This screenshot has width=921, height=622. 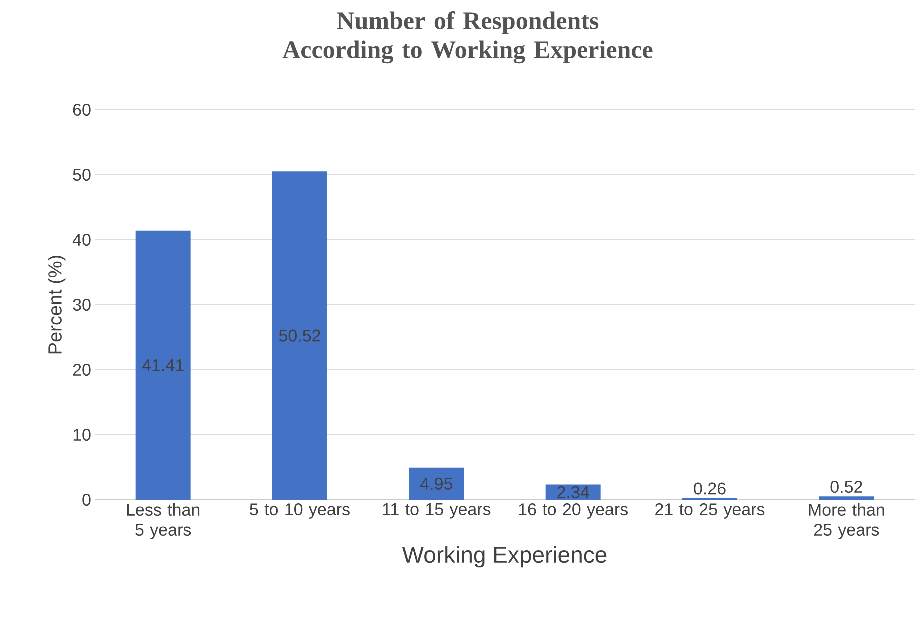 I want to click on chart-title: Number of Respondents According to Working Experience, so click(x=467, y=38).